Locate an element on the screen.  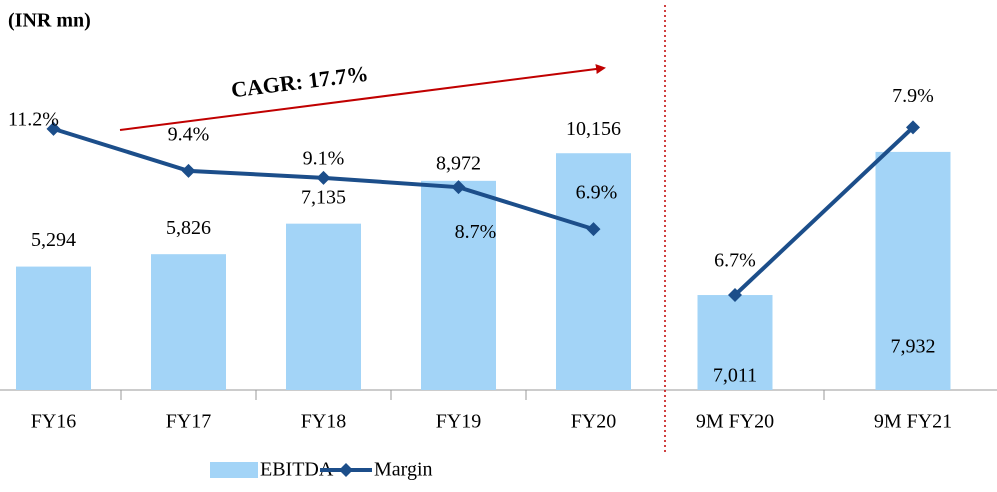
margin-label: 6.9% is located at coordinates (597, 193).